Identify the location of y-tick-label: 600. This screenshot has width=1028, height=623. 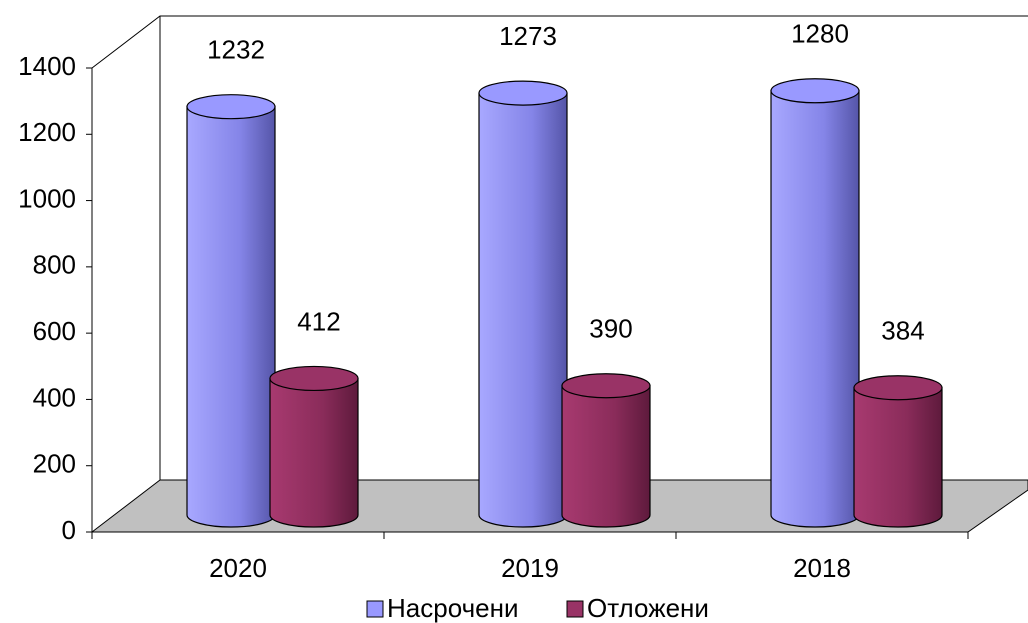
(54, 331).